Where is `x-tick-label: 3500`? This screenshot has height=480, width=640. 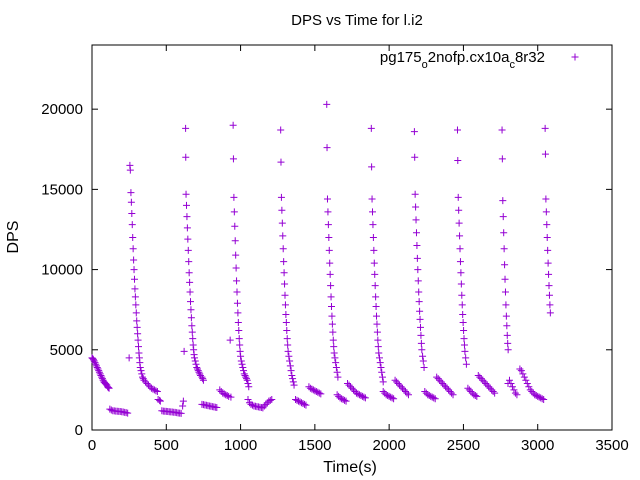
x-tick-label: 3500 is located at coordinates (611, 445).